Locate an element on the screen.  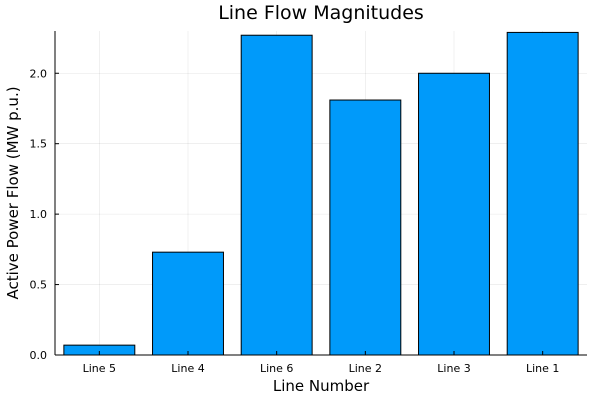
x-tick-label: Line 2 is located at coordinates (365, 368).